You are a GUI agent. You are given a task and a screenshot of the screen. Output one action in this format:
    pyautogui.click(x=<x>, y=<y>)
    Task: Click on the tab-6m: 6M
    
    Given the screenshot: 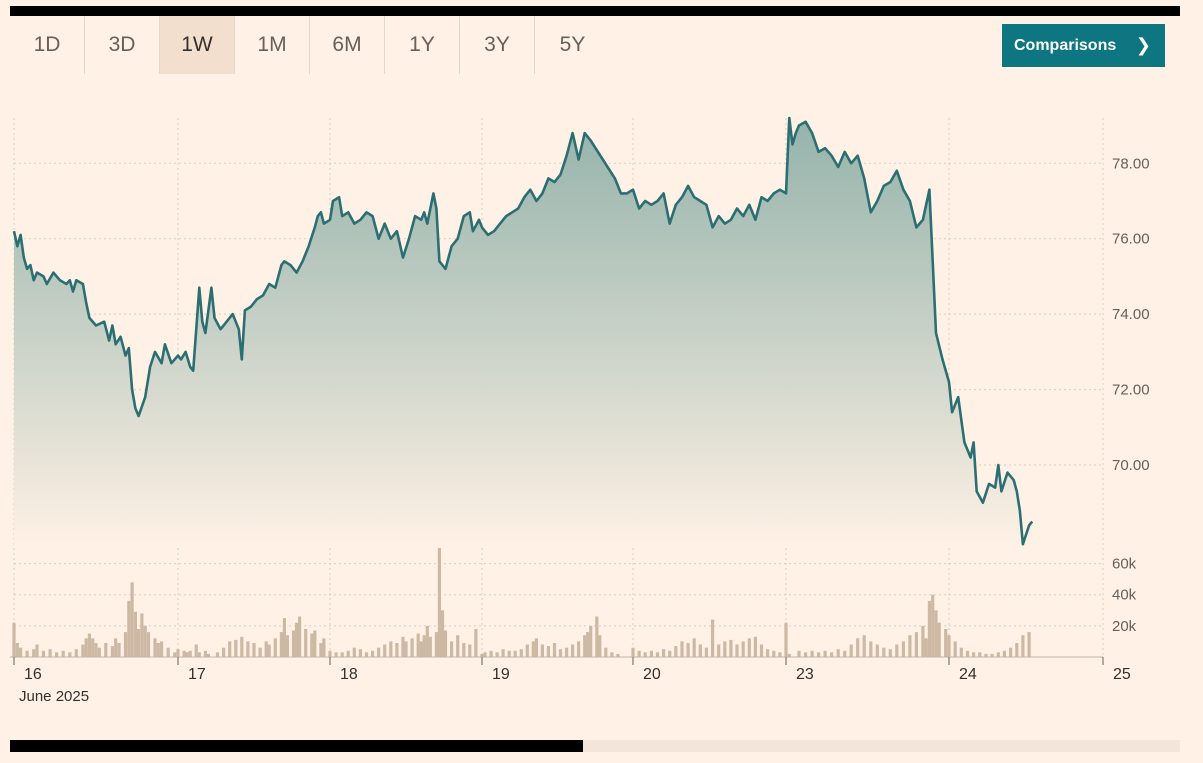 What is the action you would take?
    pyautogui.click(x=347, y=45)
    